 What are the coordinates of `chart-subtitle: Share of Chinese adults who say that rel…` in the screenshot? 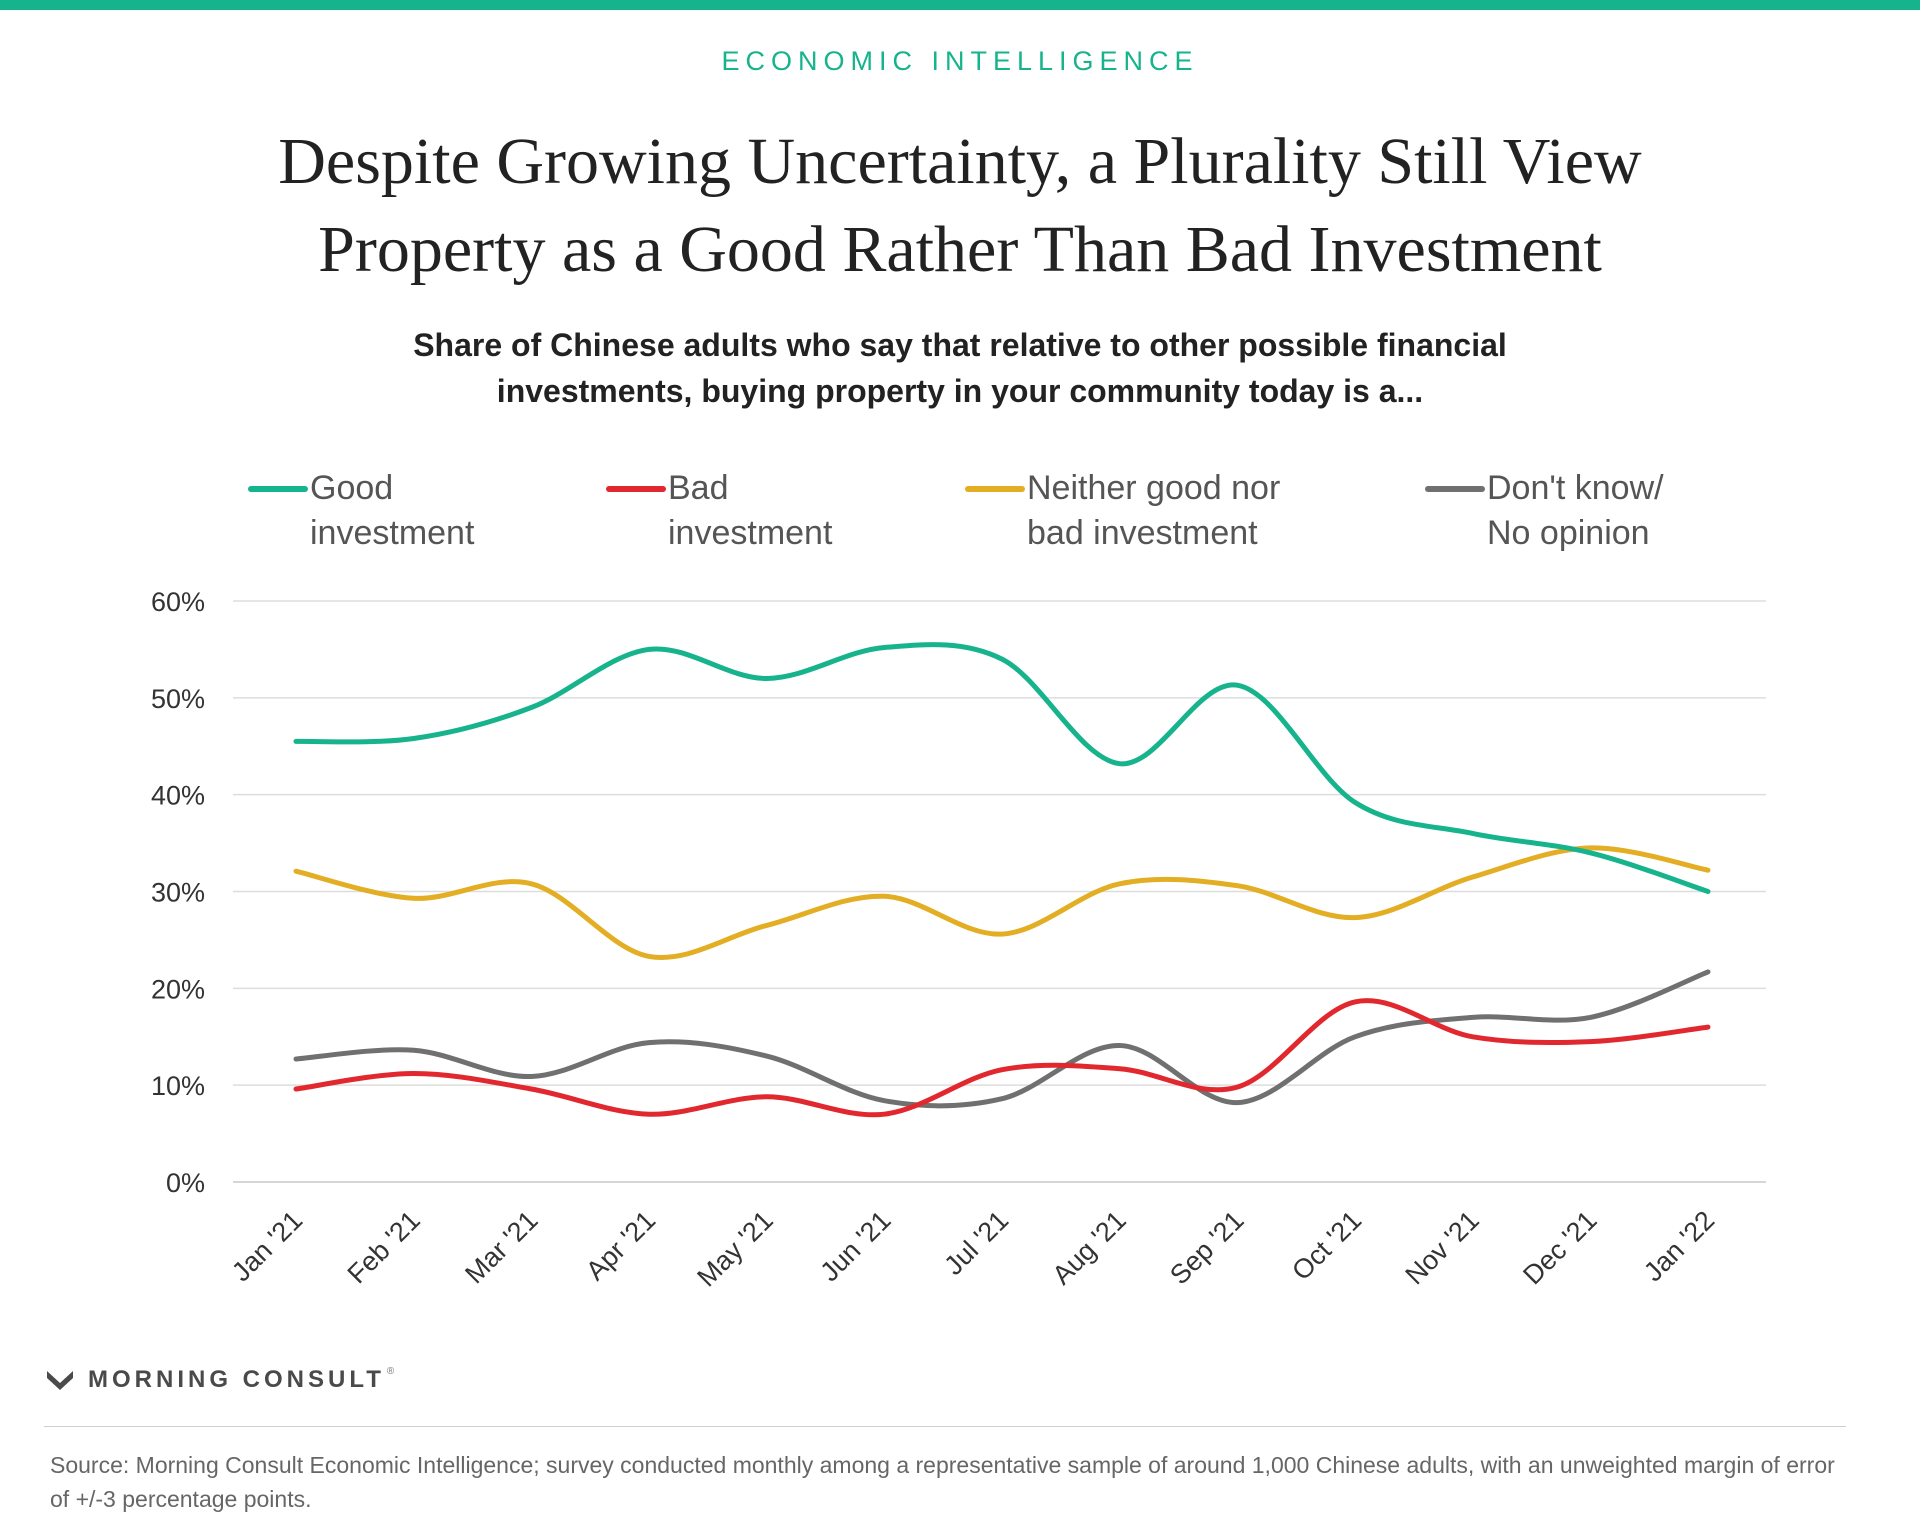 It's located at (960, 368).